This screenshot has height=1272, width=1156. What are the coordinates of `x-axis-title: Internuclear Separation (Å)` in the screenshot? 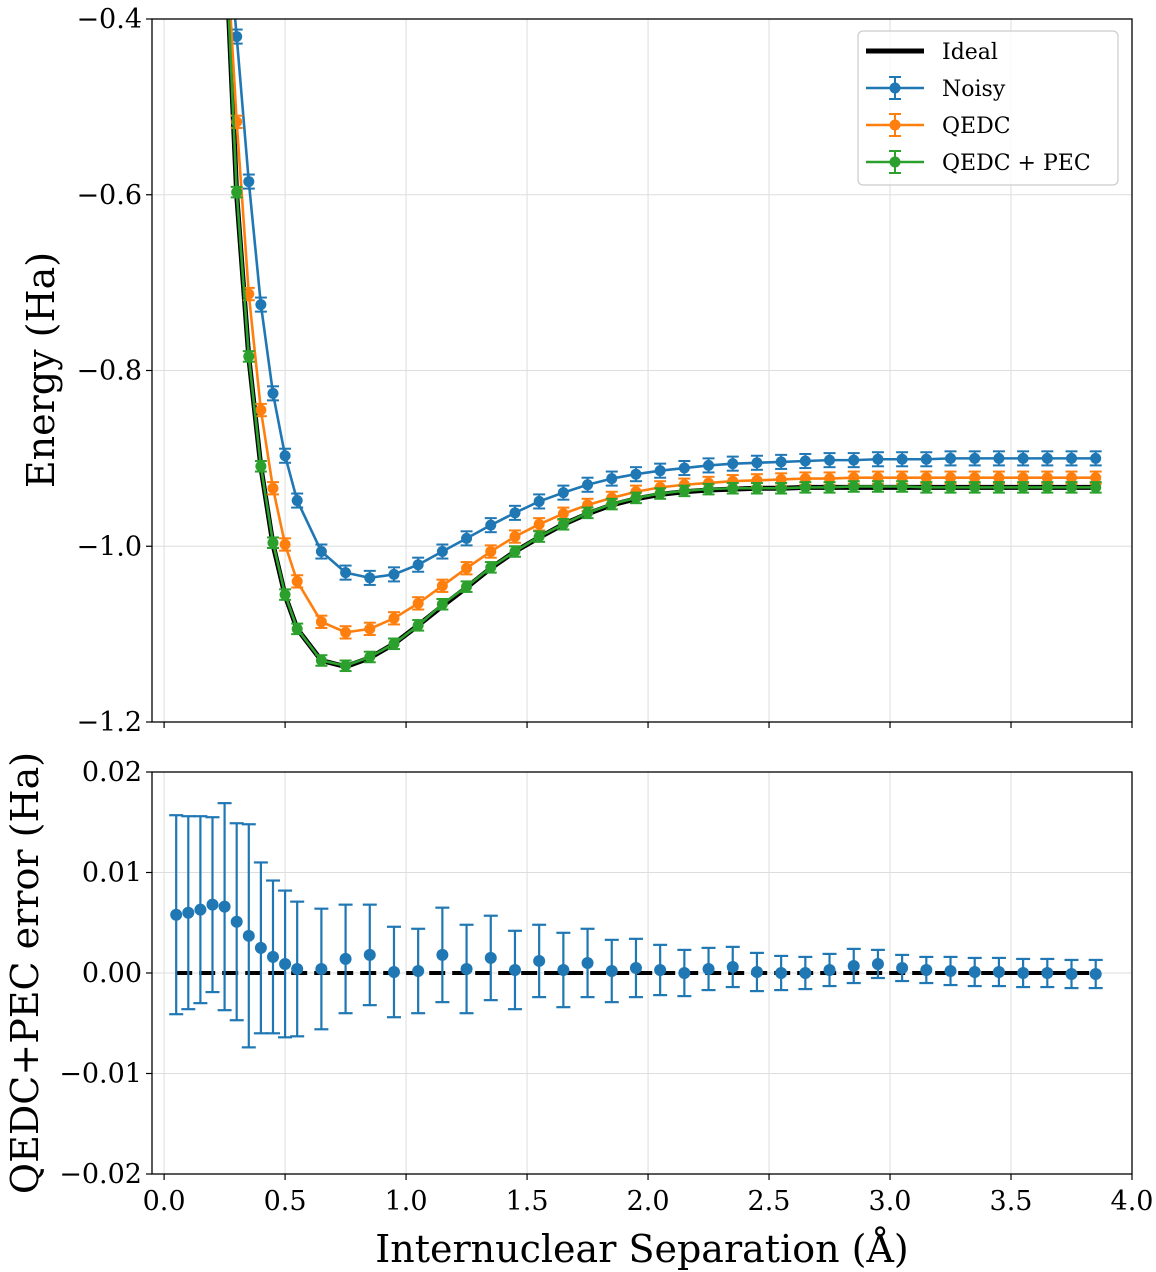 It's located at (641, 1249).